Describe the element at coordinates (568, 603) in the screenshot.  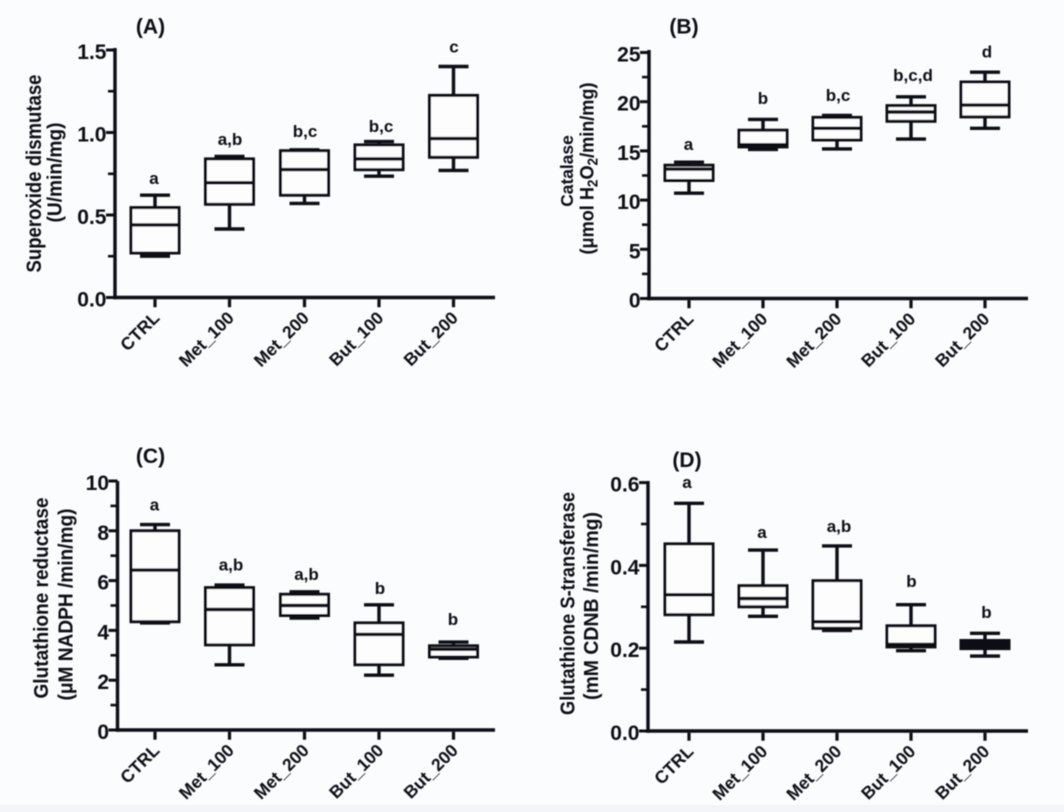
I see `svg-text: Glutathione S-transferase` at that location.